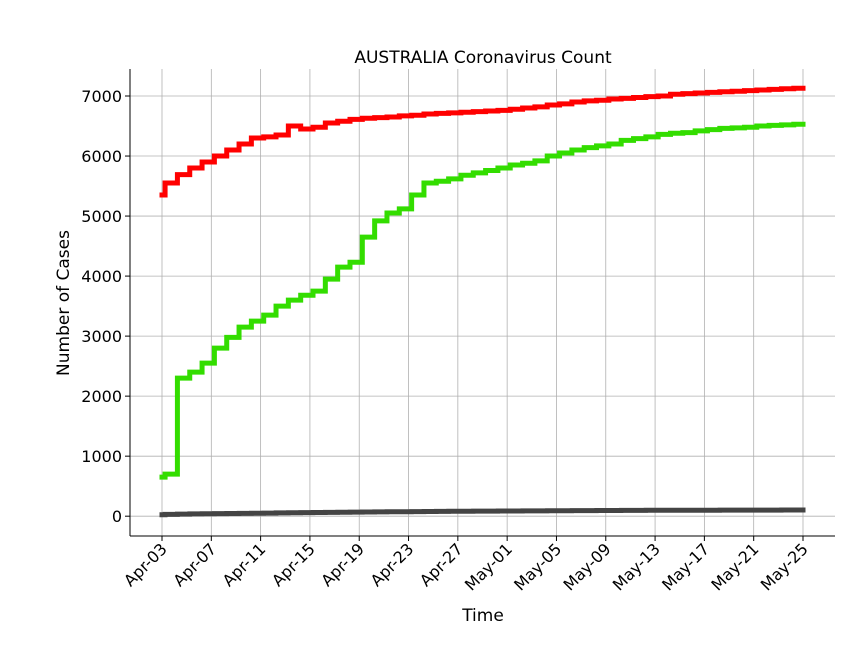 This screenshot has width=864, height=648. What do you see at coordinates (101, 396) in the screenshot?
I see `y-tick-label: 2000` at bounding box center [101, 396].